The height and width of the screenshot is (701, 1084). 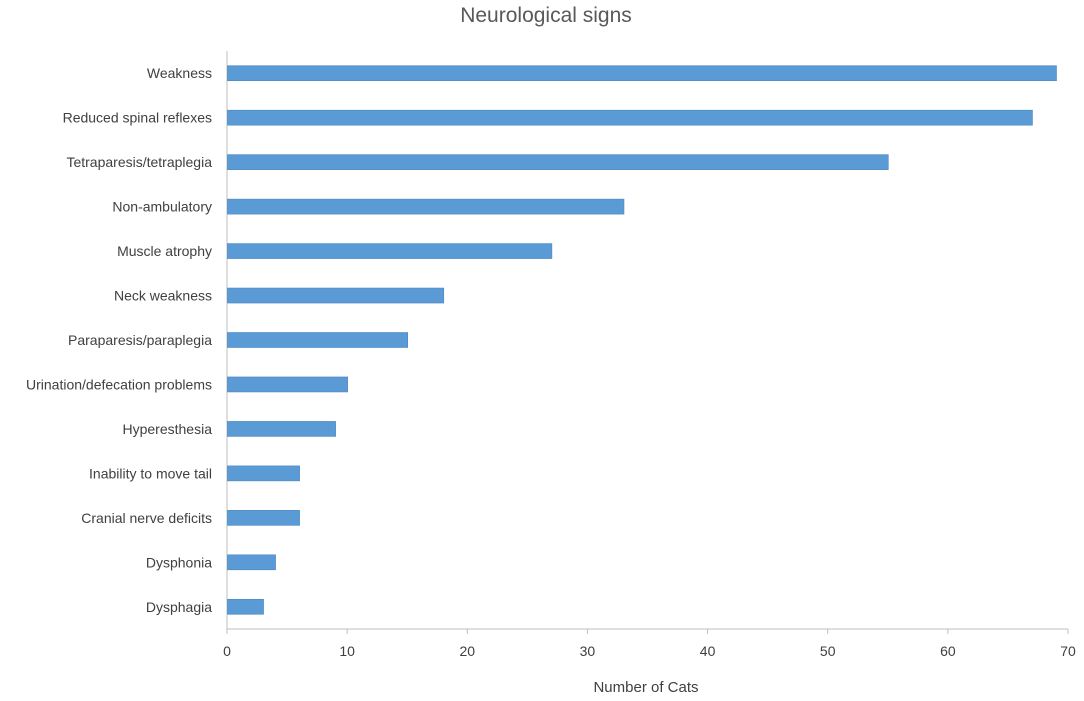 What do you see at coordinates (163, 296) in the screenshot?
I see `category-label-neck-weakness: Neck weakness` at bounding box center [163, 296].